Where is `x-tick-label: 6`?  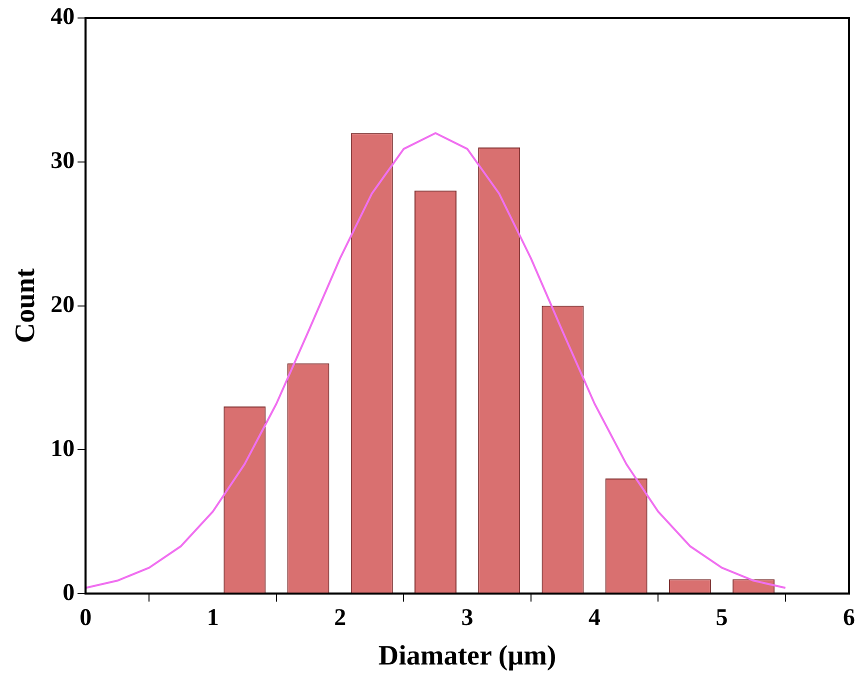 x-tick-label: 6 is located at coordinates (849, 618).